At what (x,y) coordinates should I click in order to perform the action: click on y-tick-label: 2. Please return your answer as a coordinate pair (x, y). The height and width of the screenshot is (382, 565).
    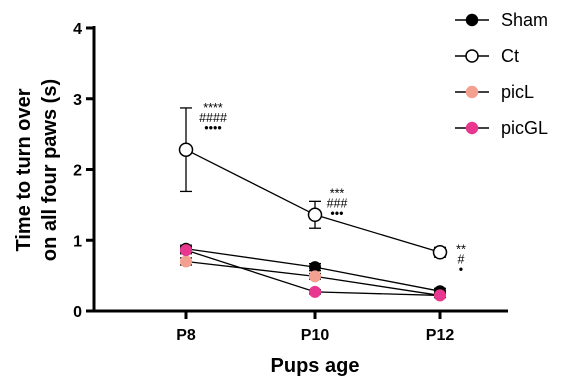
    Looking at the image, I should click on (77, 171).